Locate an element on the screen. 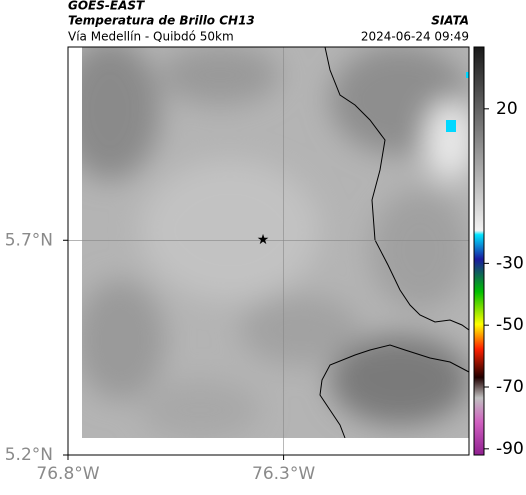 The width and height of the screenshot is (526, 495). colorbar-label: -70 is located at coordinates (510, 387).